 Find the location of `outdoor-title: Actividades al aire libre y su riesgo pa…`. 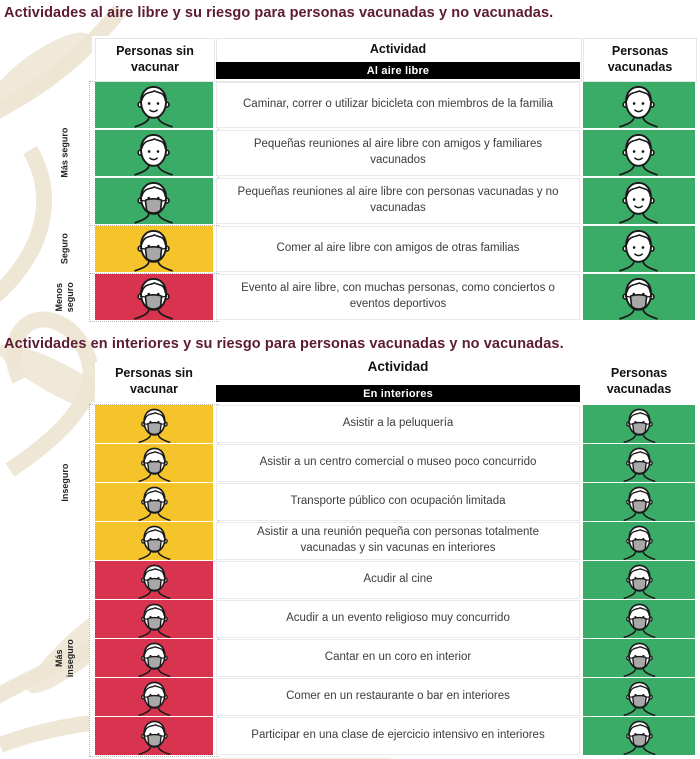

outdoor-title: Actividades al aire libre y su riesgo pa… is located at coordinates (279, 13).